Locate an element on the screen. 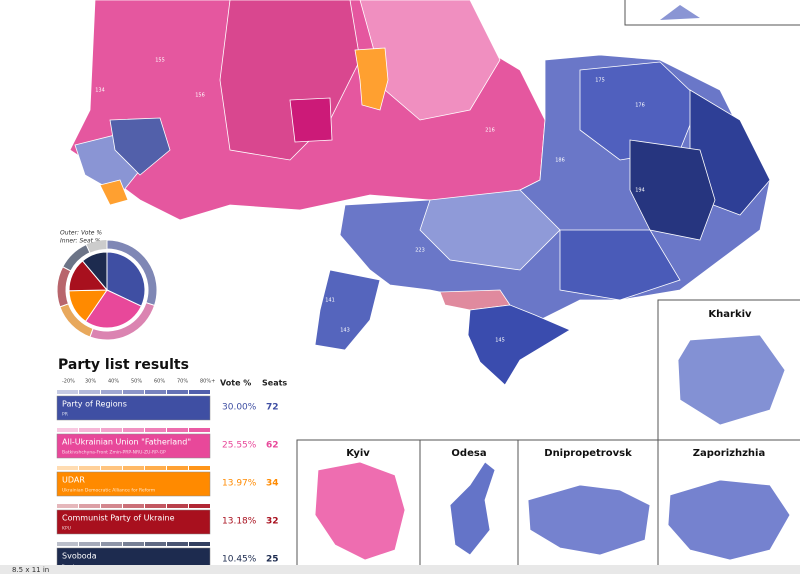  vote-percent: 13.18% is located at coordinates (239, 522).